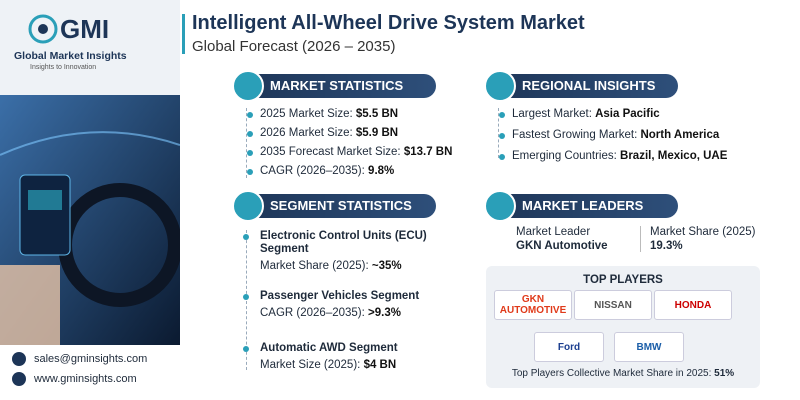  What do you see at coordinates (381, 171) in the screenshot?
I see `stat-value: 9.8%` at bounding box center [381, 171].